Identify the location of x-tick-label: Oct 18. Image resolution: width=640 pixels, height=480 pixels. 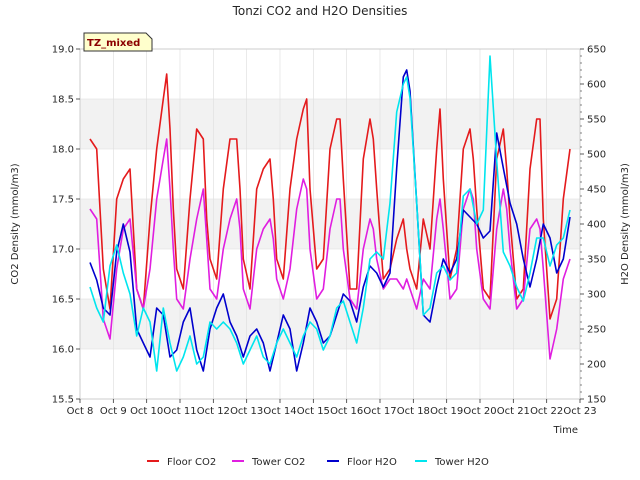
(413, 411).